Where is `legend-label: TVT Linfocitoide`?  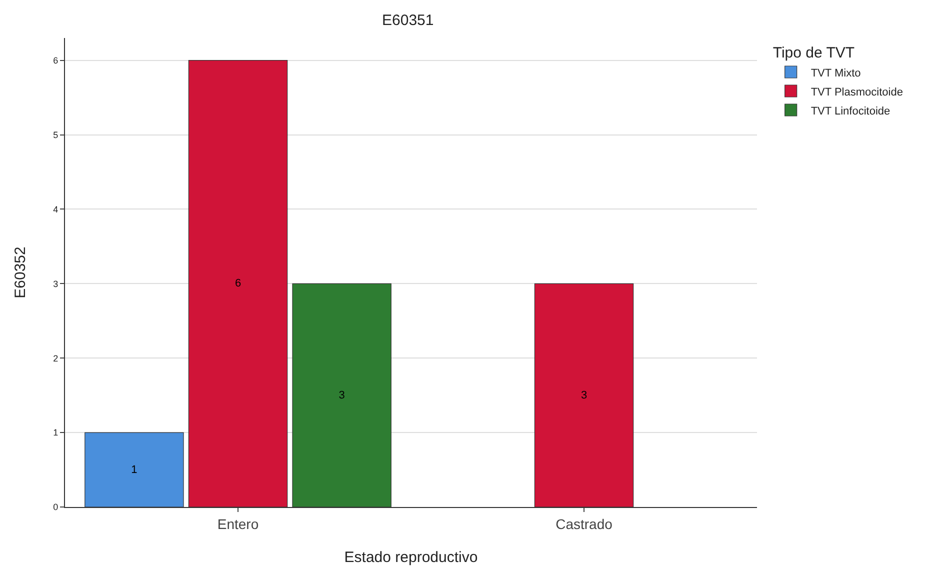 legend-label: TVT Linfocitoide is located at coordinates (850, 111).